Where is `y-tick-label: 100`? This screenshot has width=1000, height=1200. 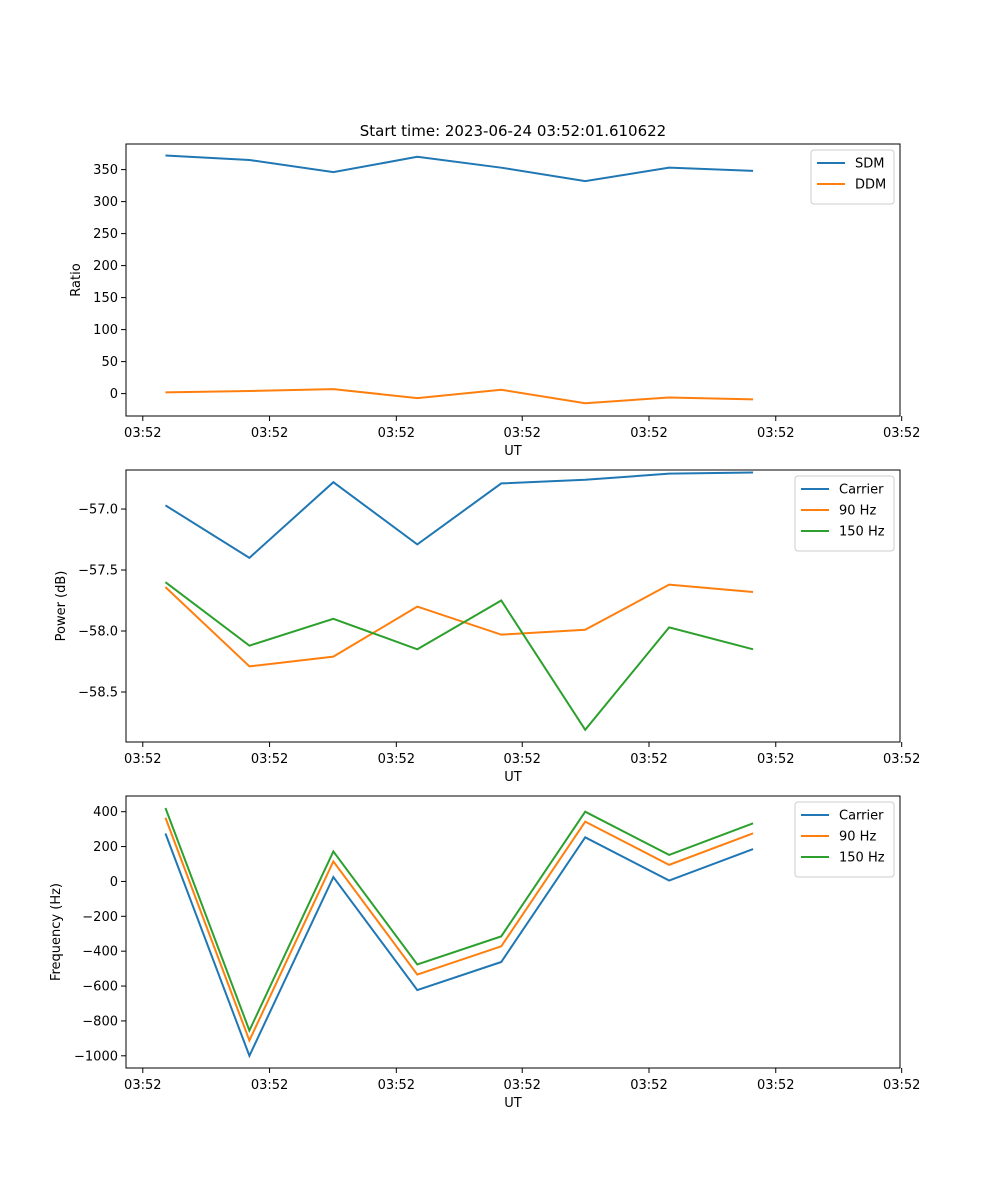
y-tick-label: 100 is located at coordinates (105, 330).